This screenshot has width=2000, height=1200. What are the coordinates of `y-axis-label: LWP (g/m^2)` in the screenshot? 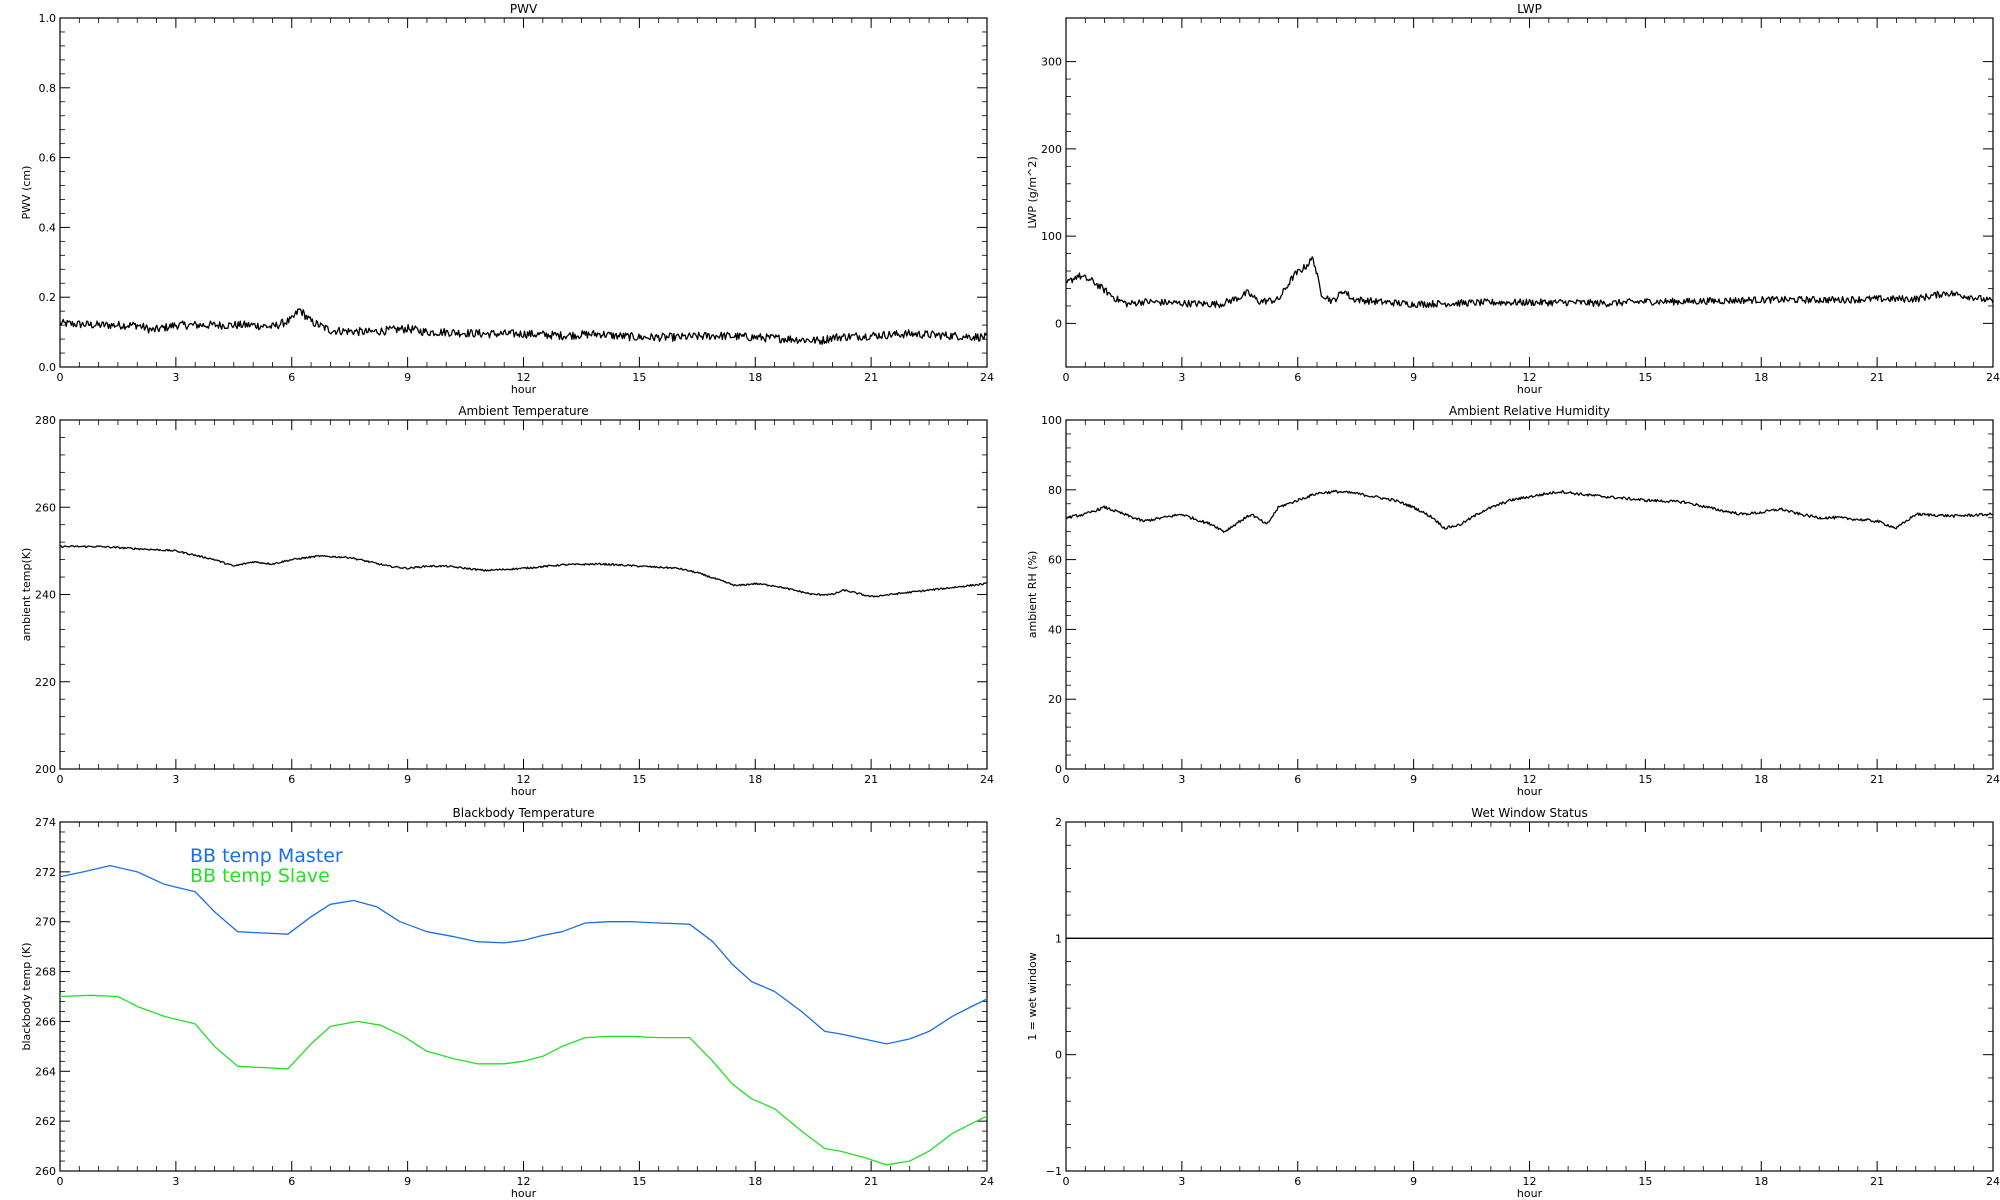 It's located at (1032, 192).